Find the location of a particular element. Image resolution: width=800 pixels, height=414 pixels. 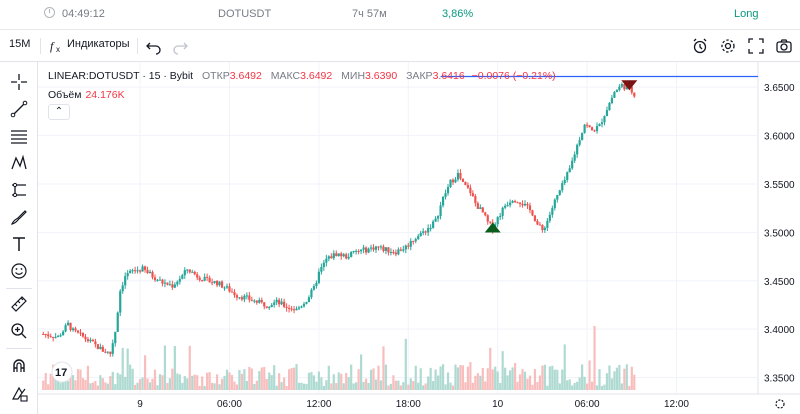

pattern-icon is located at coordinates (19, 163).